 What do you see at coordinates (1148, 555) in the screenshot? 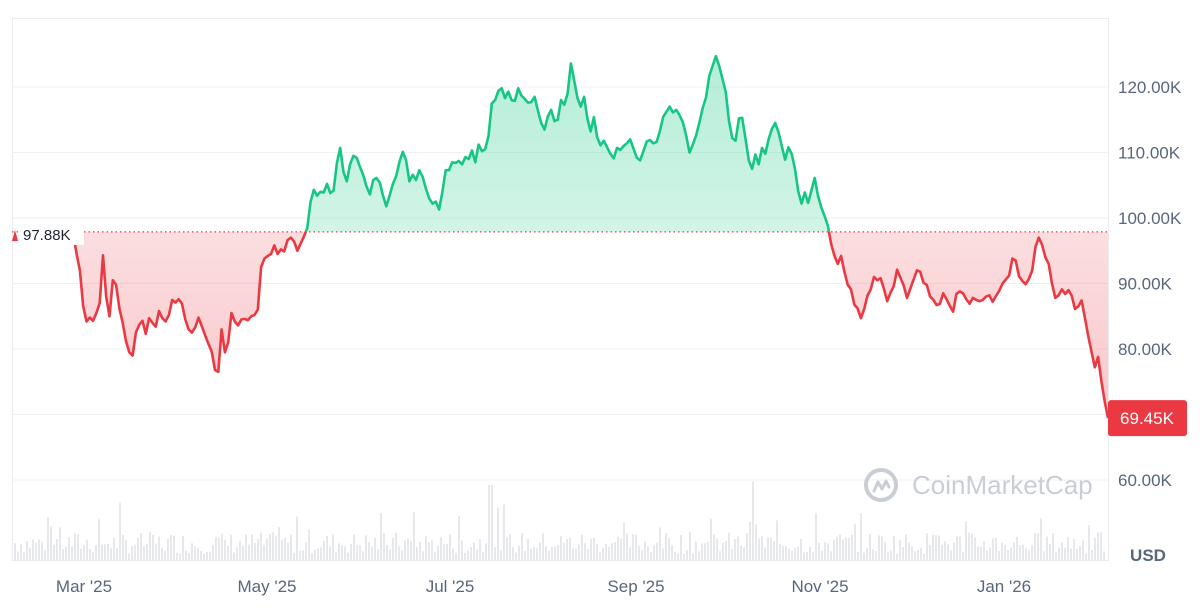
I see `currency-unit-label: USD` at bounding box center [1148, 555].